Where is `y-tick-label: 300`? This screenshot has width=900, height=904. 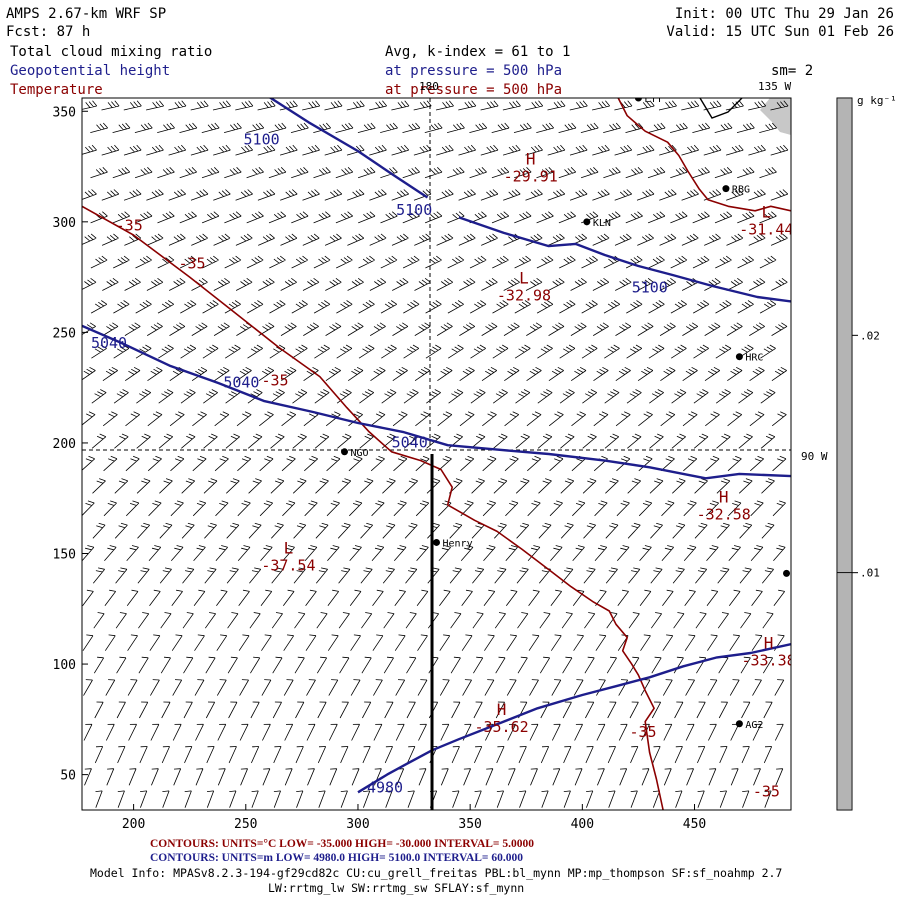
y-tick-label: 300 is located at coordinates (64, 223).